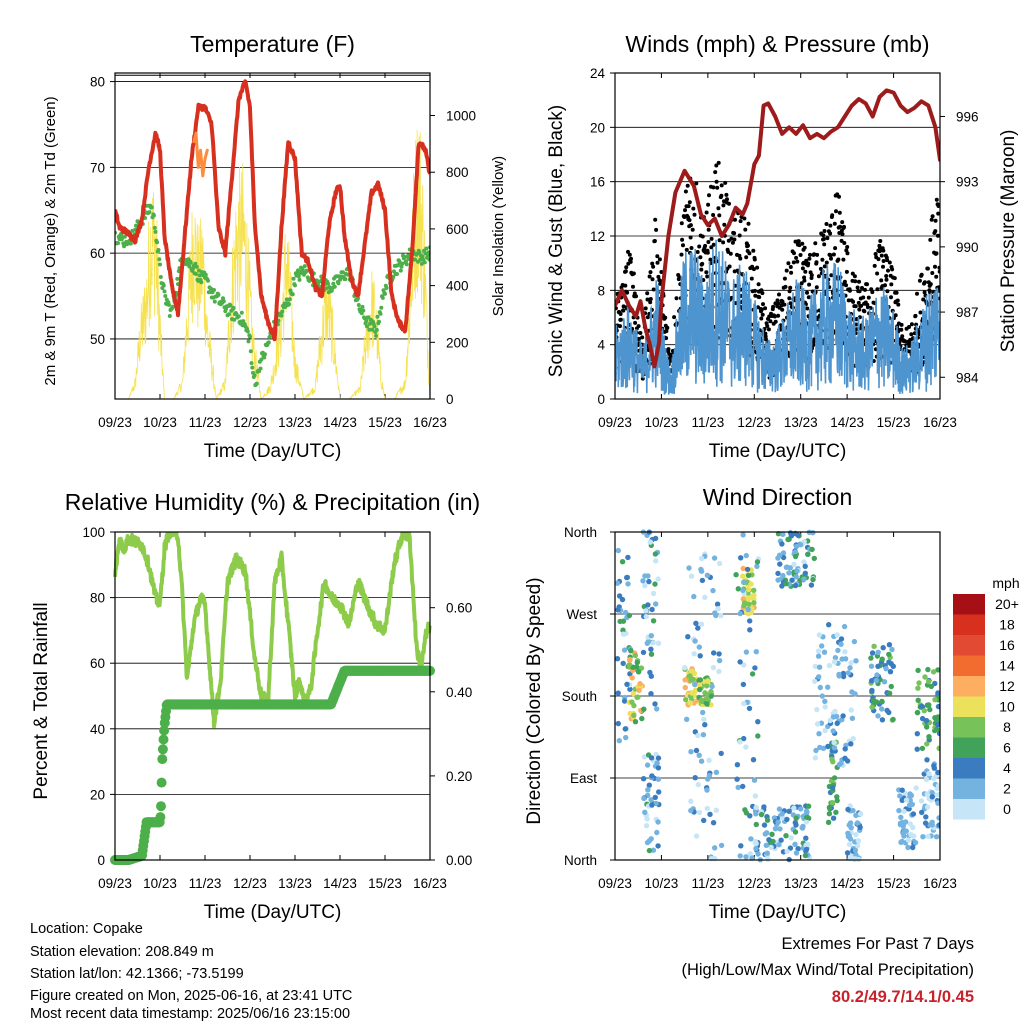 Image resolution: width=1024 pixels, height=1024 pixels. What do you see at coordinates (162, 759) in the screenshot?
I see `rainfall-point` at bounding box center [162, 759].